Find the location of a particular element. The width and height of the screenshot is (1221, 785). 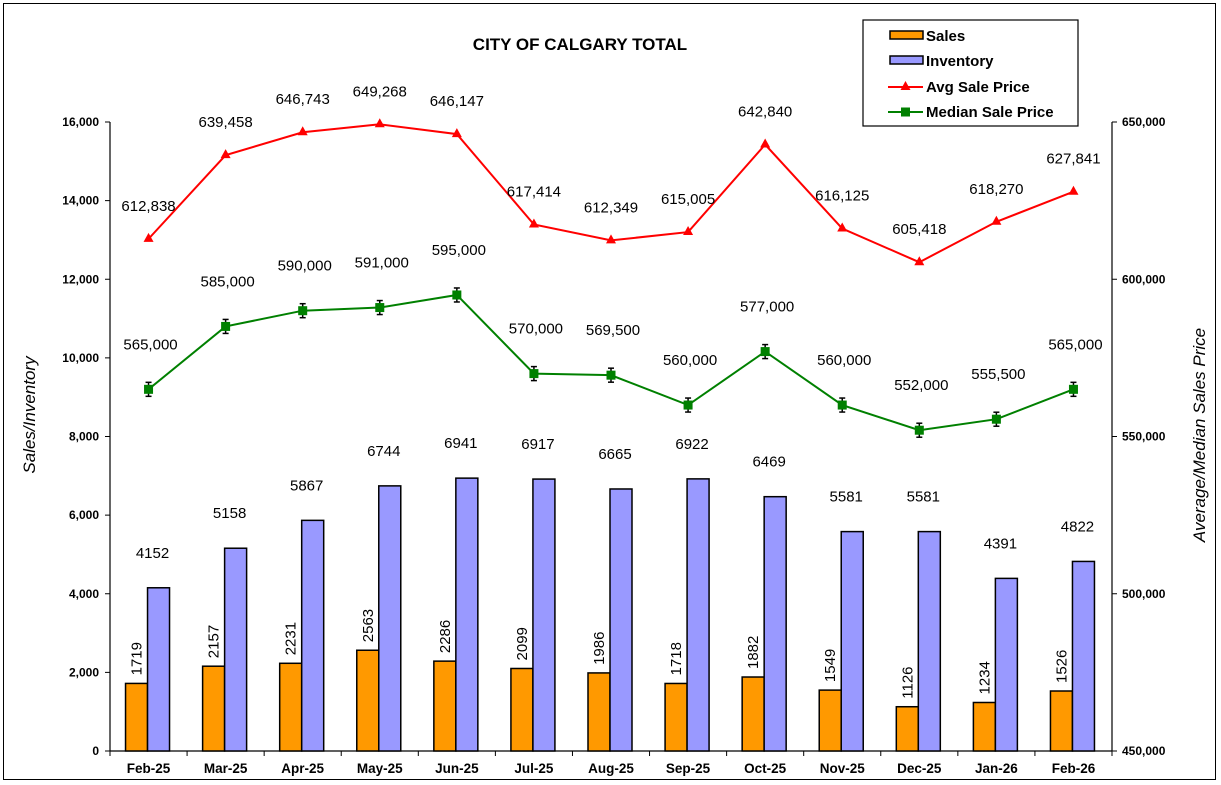

sales-data-label: 1882 is located at coordinates (753, 652).